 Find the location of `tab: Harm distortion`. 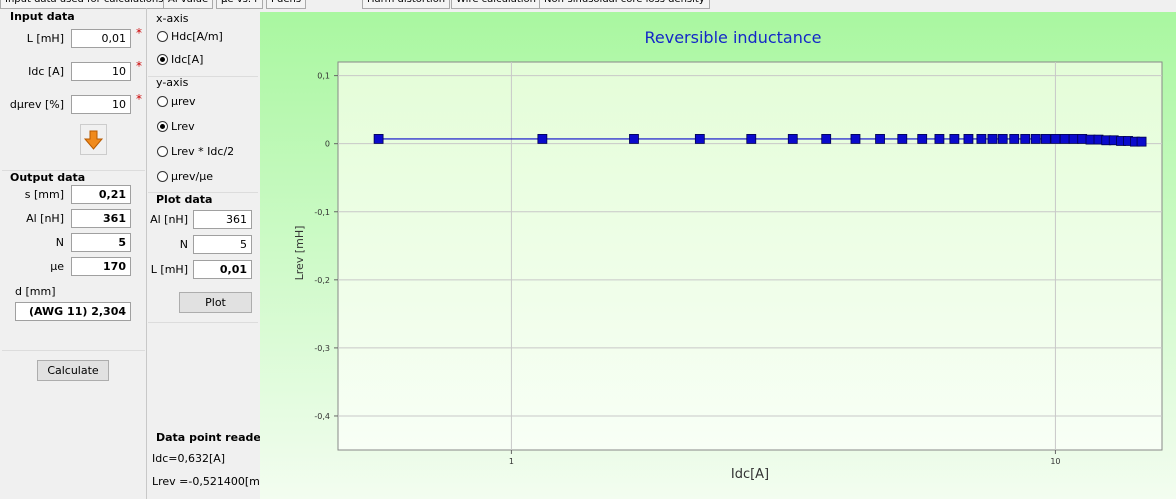

tab: Harm distortion is located at coordinates (406, 4).